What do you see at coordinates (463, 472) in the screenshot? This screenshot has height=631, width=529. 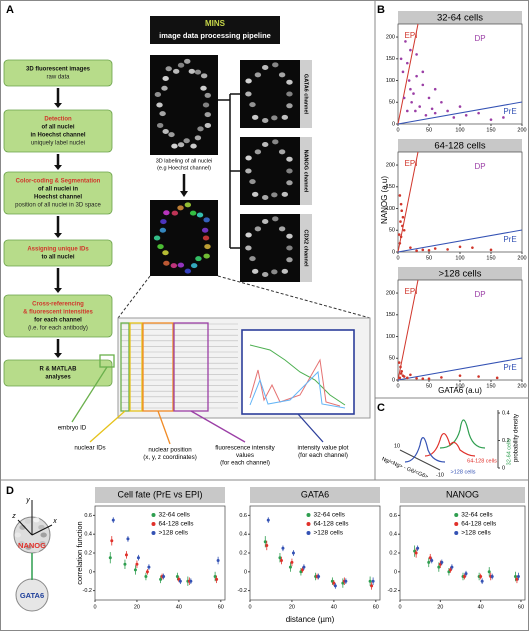 I see `series-label: >128 cells` at bounding box center [463, 472].